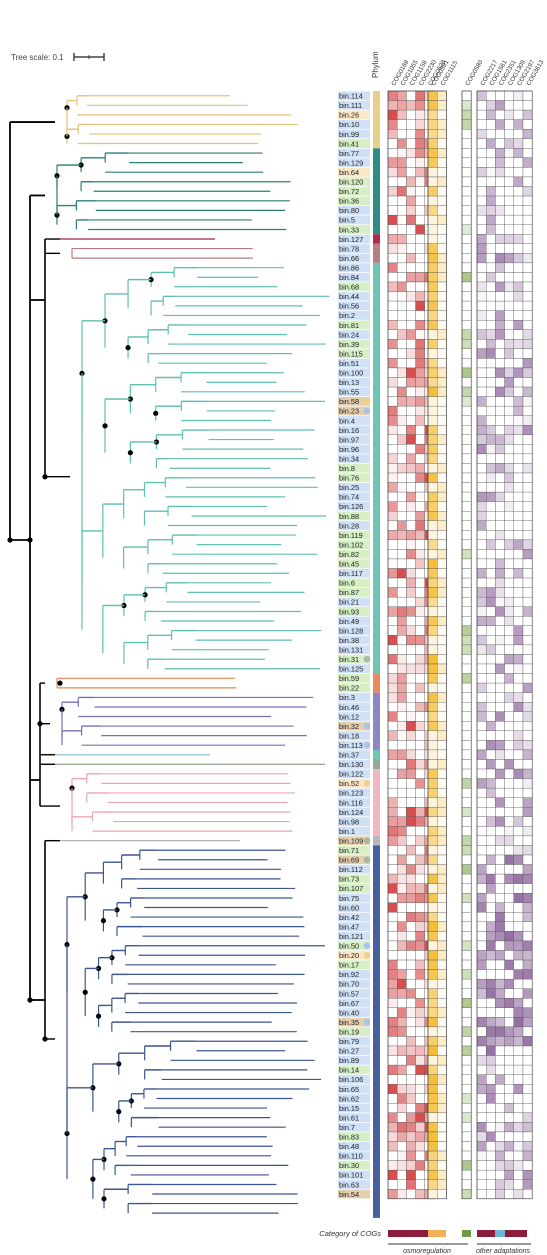  What do you see at coordinates (349, 984) in the screenshot?
I see `bin-label: bin.70` at bounding box center [349, 984].